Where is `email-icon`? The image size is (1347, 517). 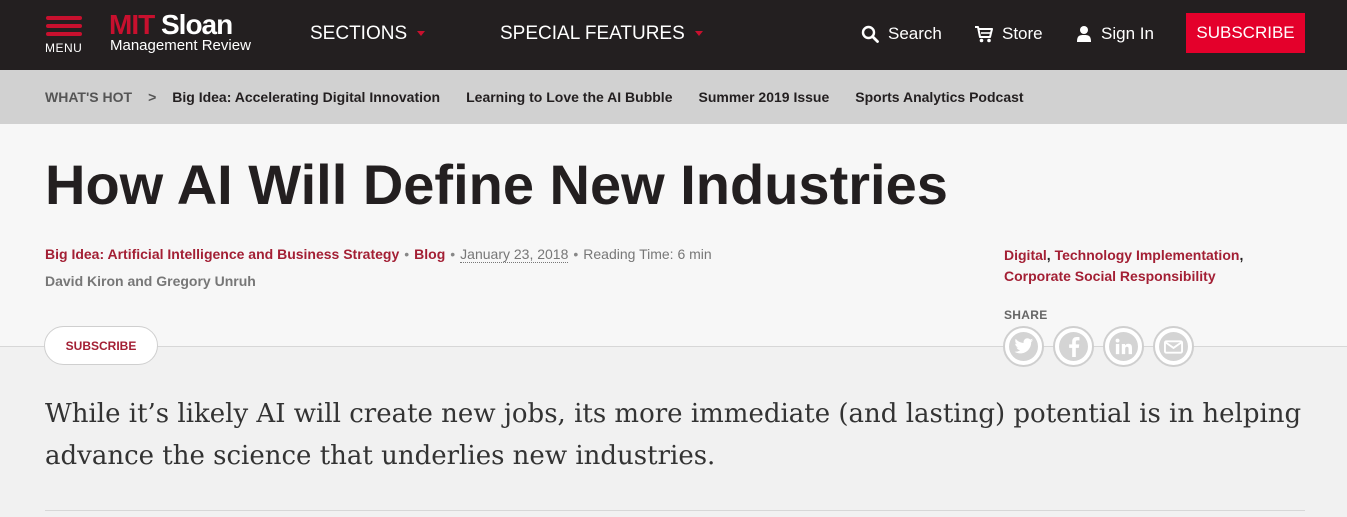
email-icon is located at coordinates (1173, 346).